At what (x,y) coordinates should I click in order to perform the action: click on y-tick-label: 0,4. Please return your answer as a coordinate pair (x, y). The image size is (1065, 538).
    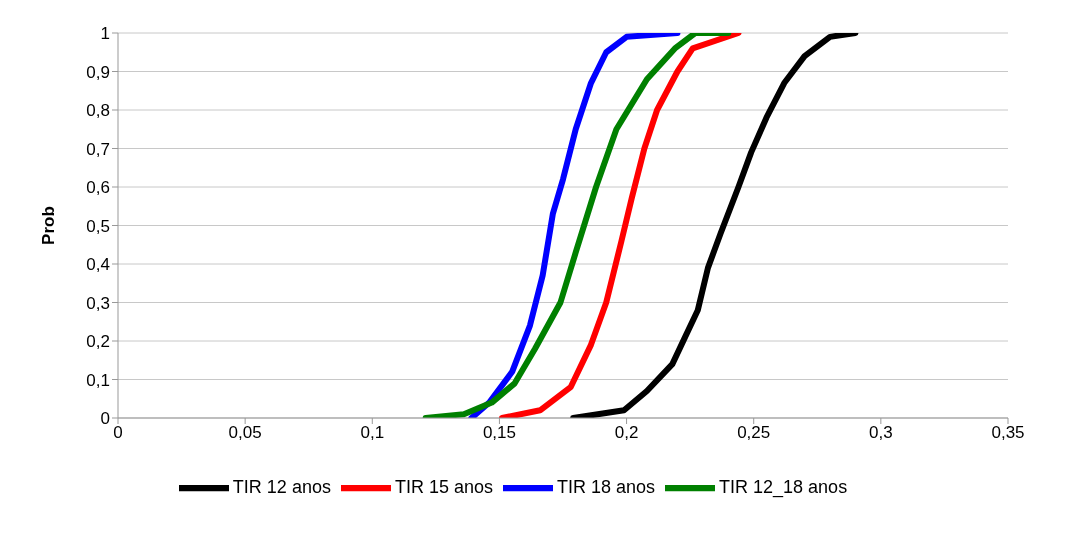
    Looking at the image, I should click on (98, 265).